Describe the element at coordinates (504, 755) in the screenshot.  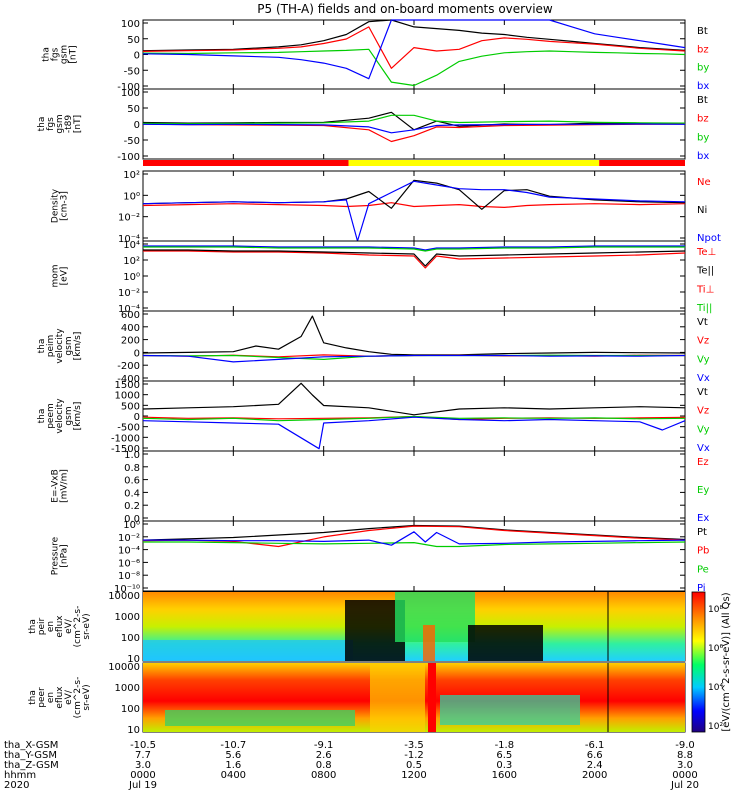
I see `x-axis-value-y: 6.5` at that location.